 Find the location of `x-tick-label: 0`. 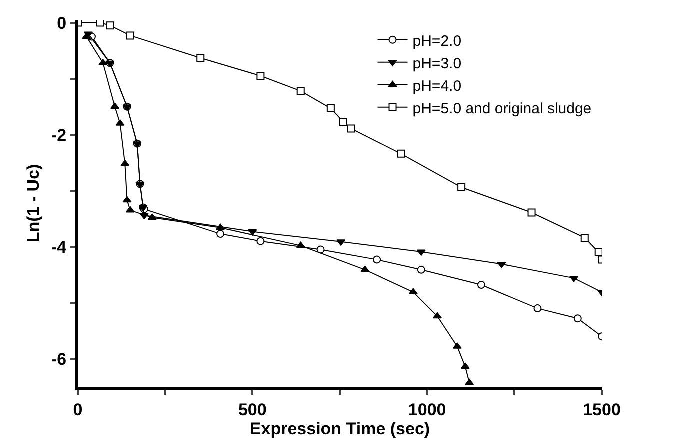

x-tick-label: 0 is located at coordinates (78, 410).